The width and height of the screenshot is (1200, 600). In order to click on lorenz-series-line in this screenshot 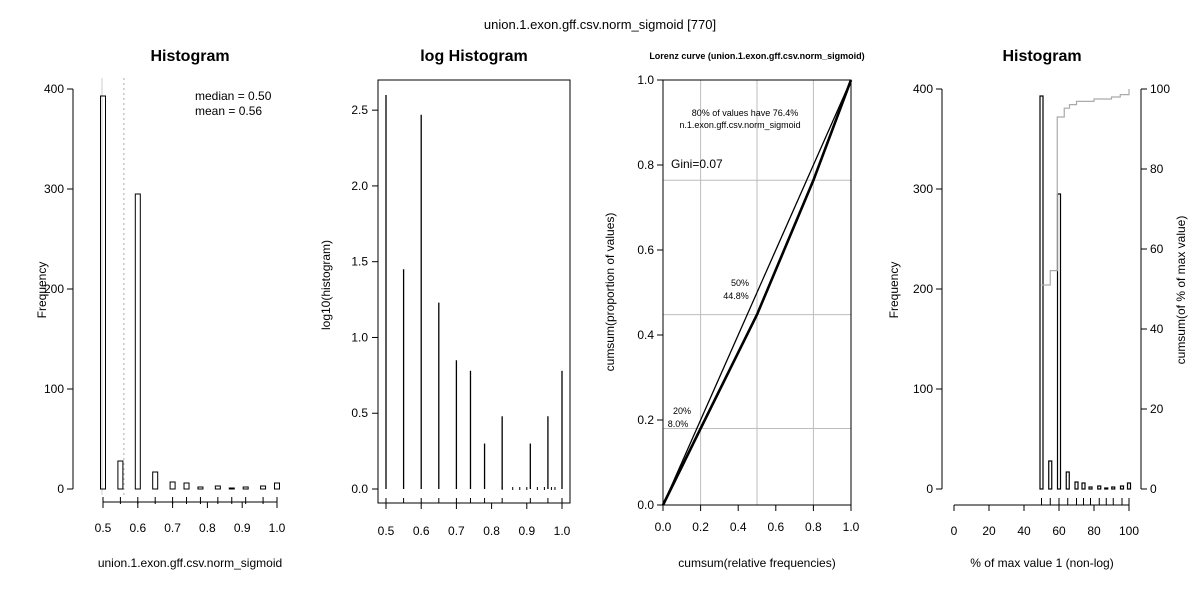, I will do `click(757, 292)`.